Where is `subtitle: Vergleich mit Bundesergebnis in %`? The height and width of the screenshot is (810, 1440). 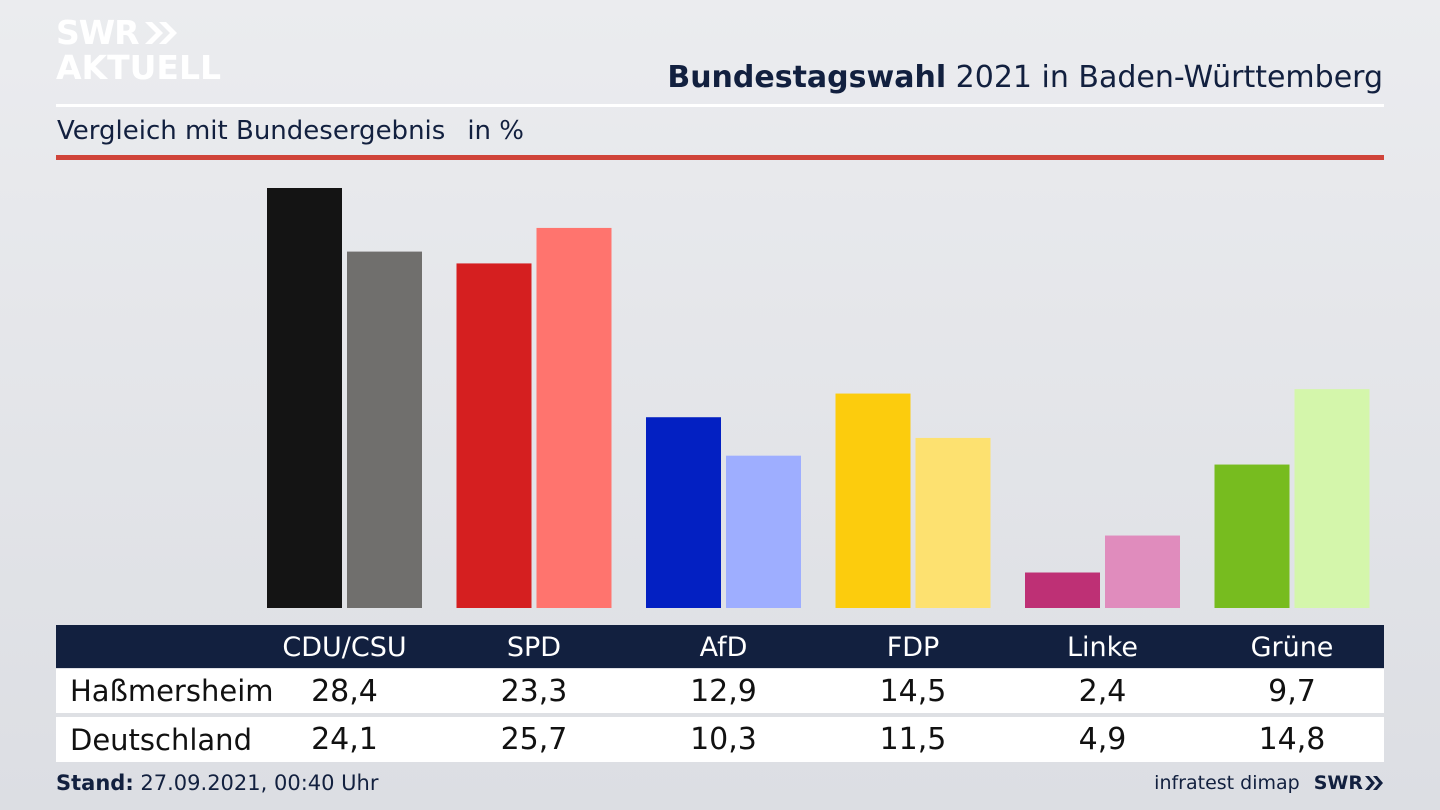
subtitle: Vergleich mit Bundesergebnis in % is located at coordinates (290, 131).